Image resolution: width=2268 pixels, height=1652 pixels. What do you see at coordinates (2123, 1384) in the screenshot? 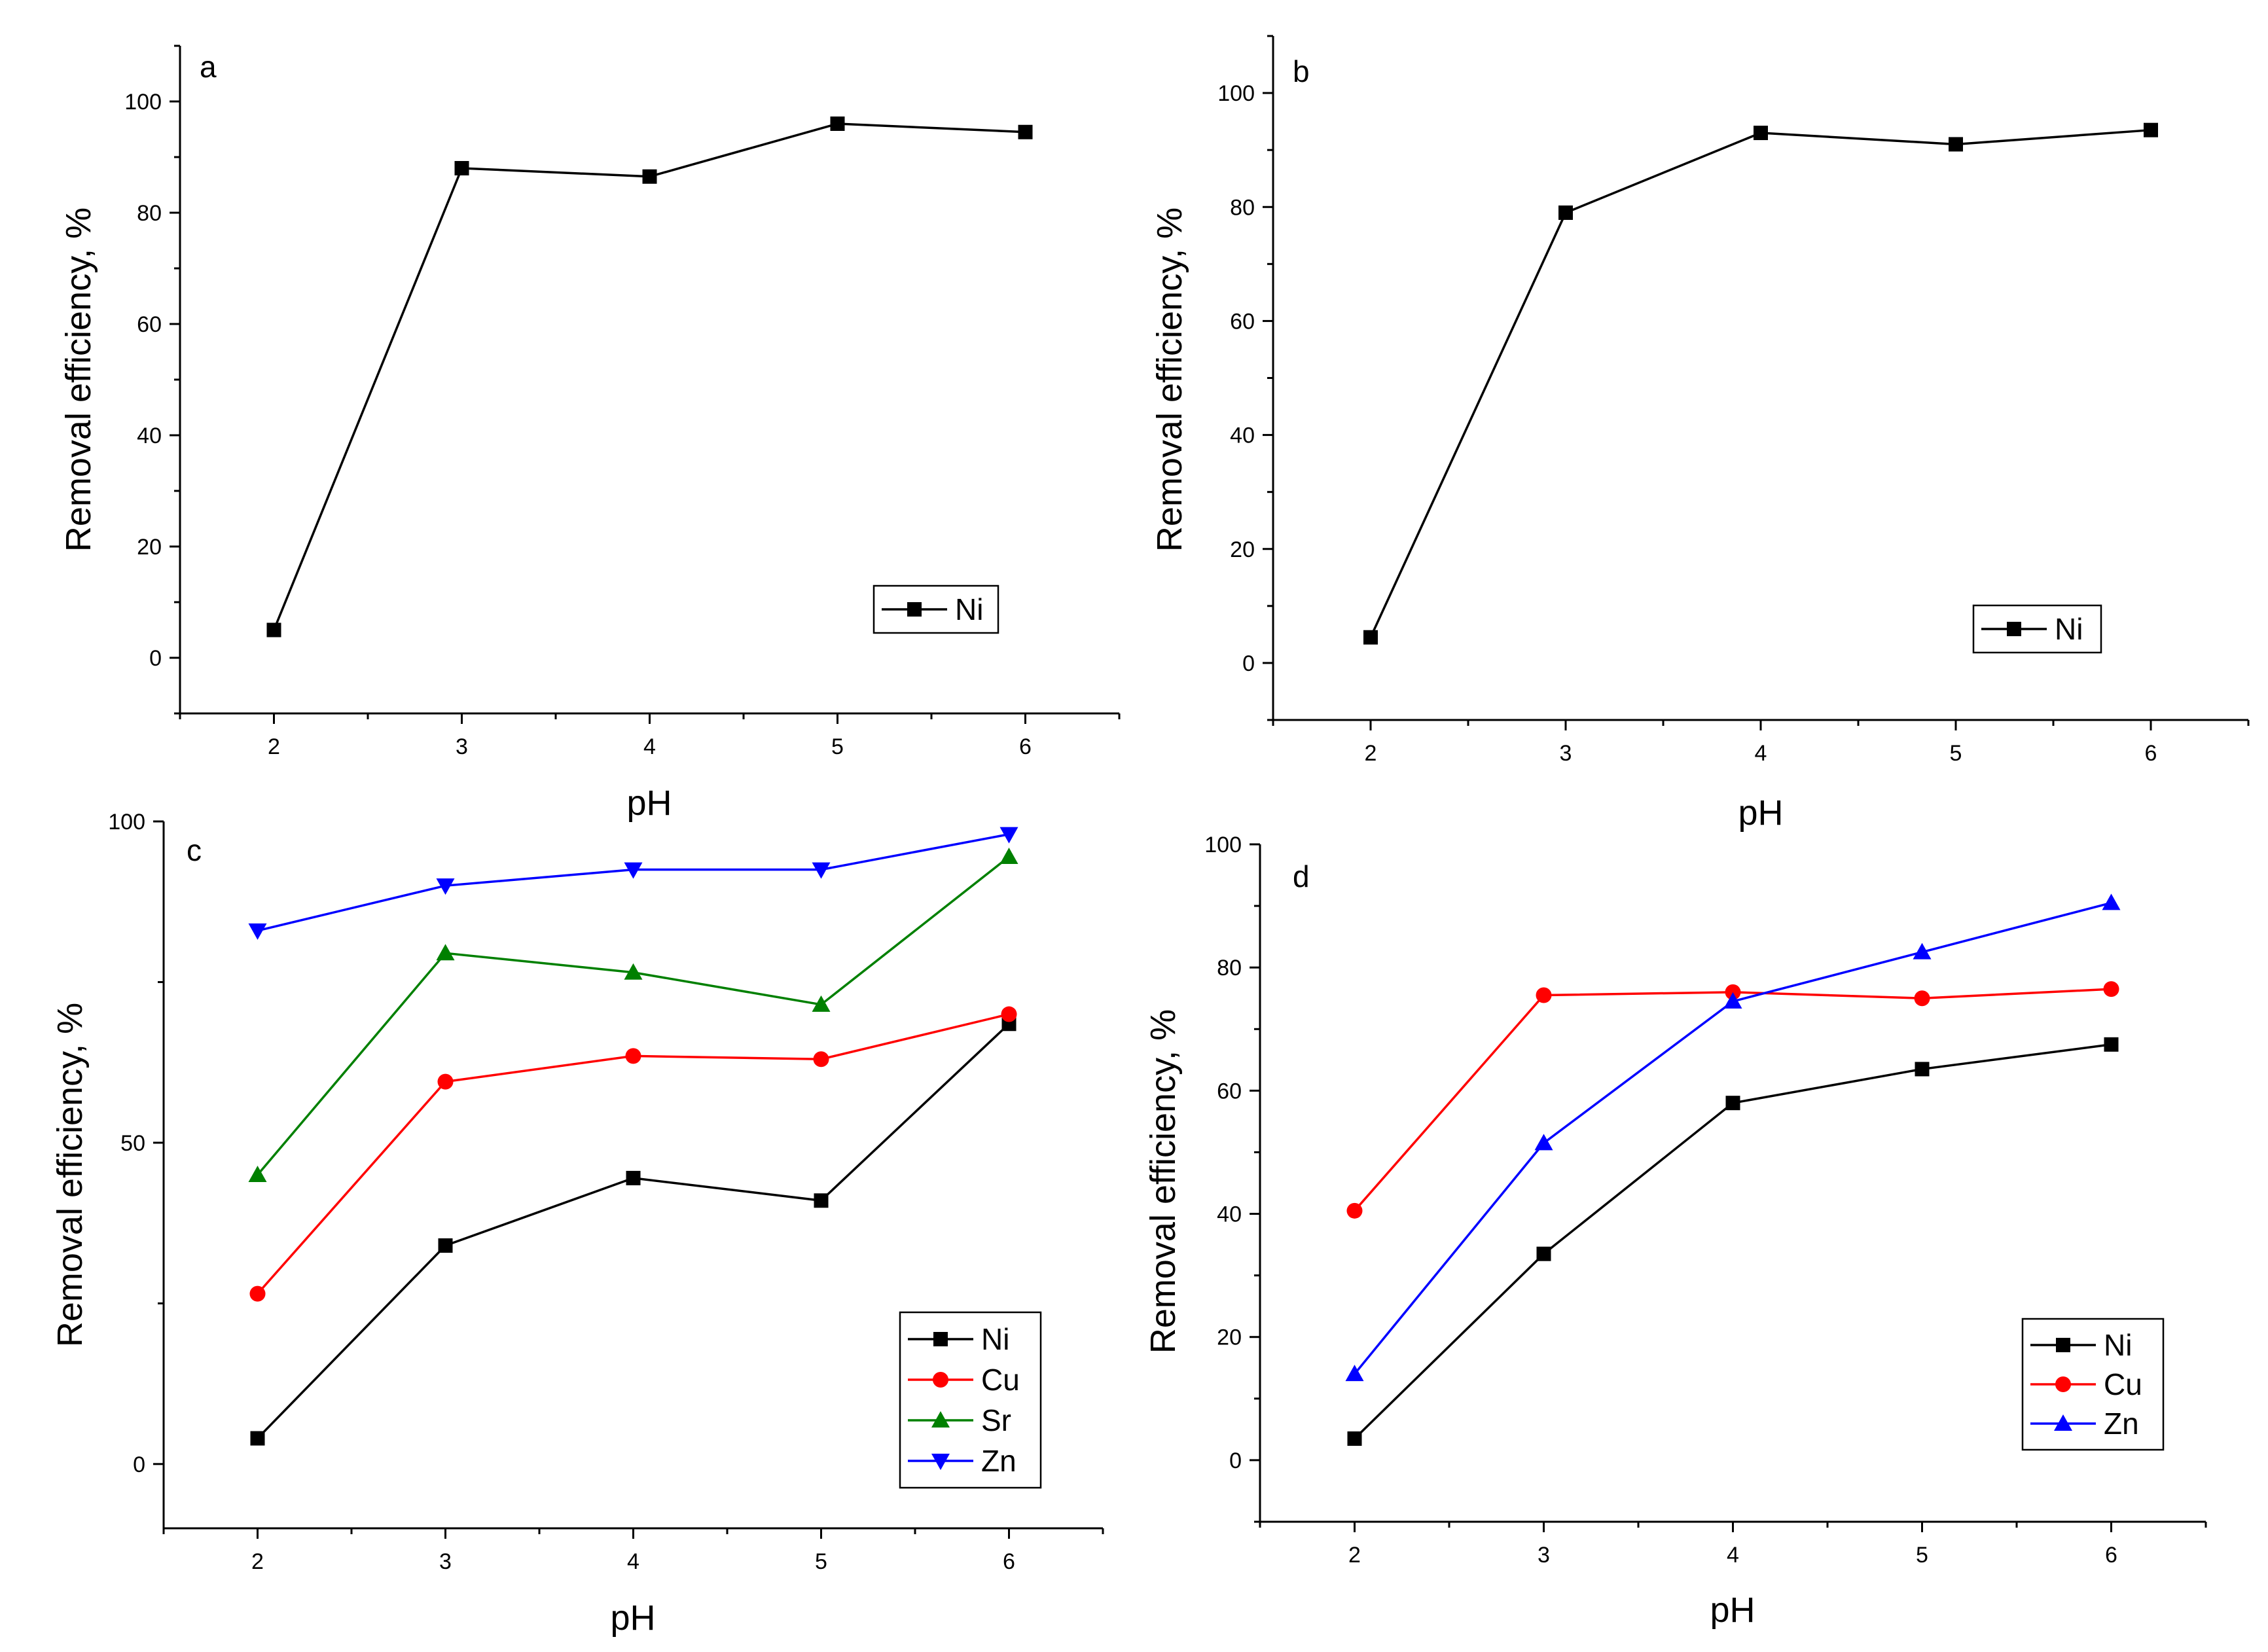
I see `legend-label-cu: Cu` at bounding box center [2123, 1384].